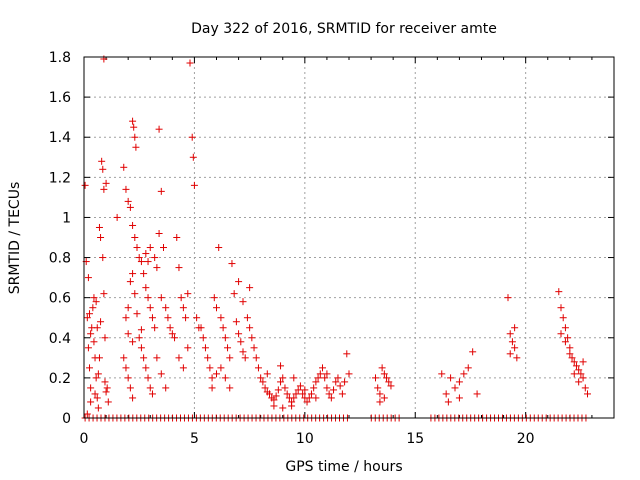 The width and height of the screenshot is (640, 480). Describe the element at coordinates (60, 178) in the screenshot. I see `y-tick-label: 1.2` at that location.